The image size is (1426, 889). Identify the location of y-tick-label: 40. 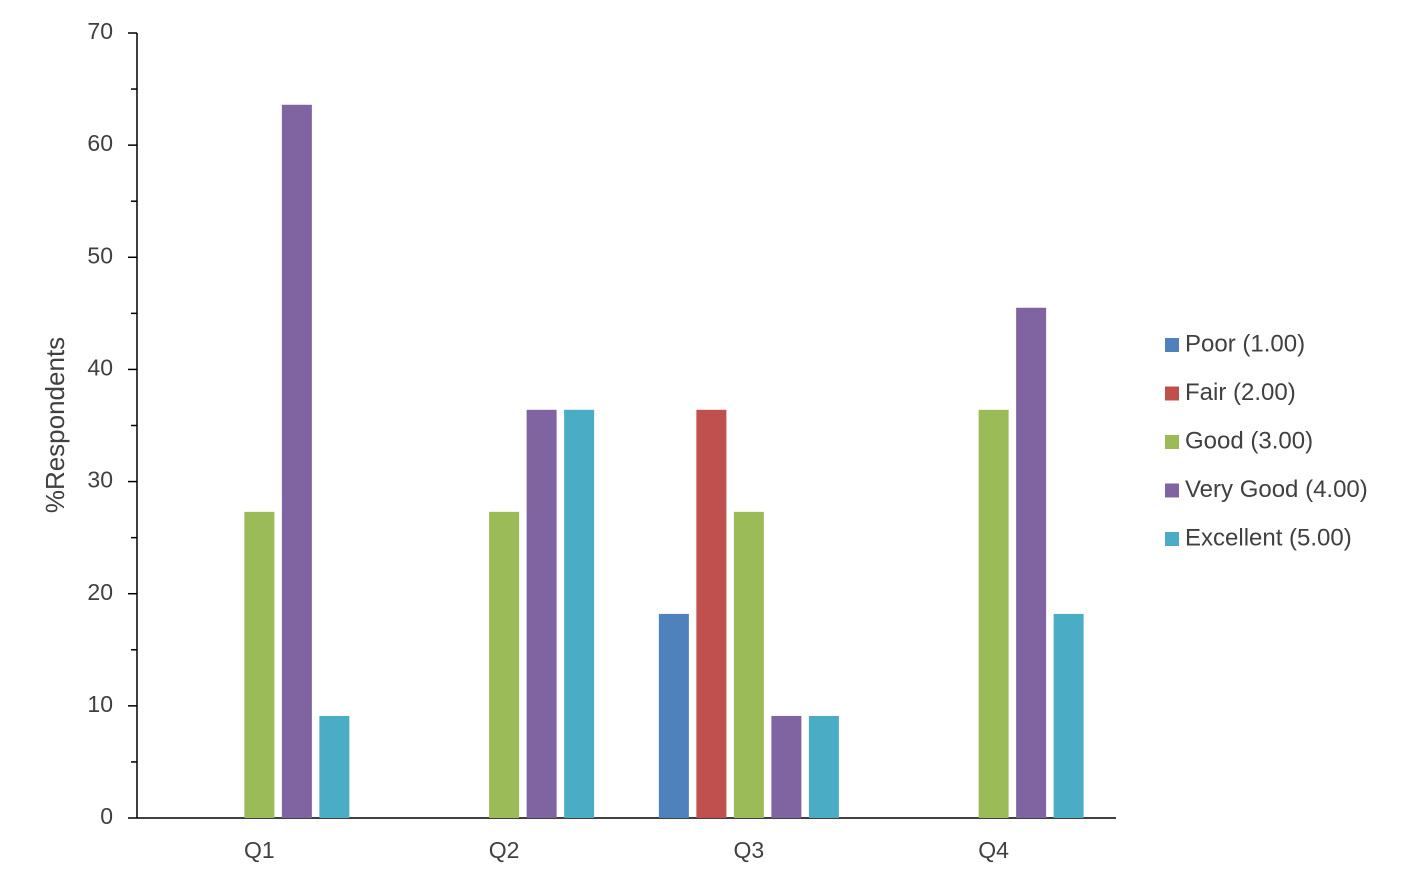
(100, 368).